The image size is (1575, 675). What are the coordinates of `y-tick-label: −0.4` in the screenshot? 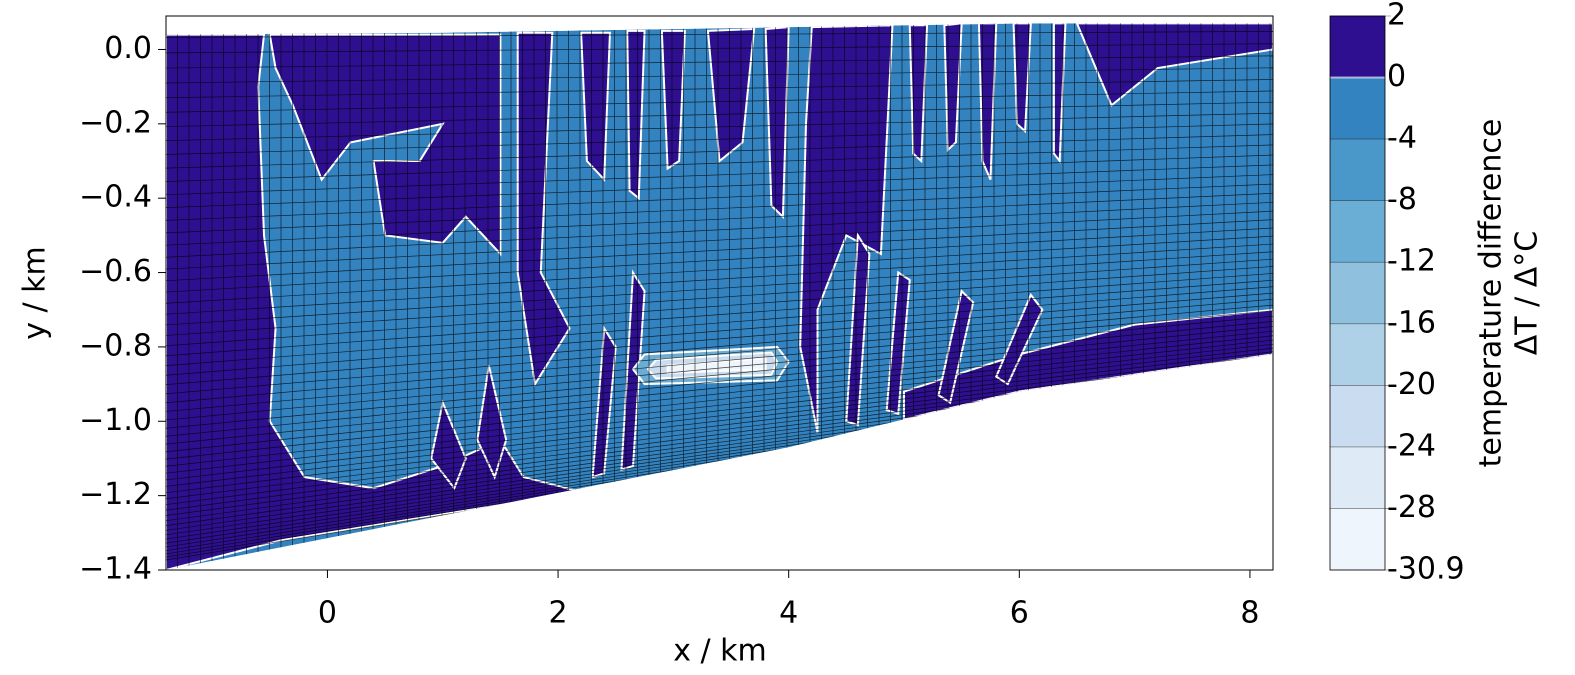 It's located at (115, 197).